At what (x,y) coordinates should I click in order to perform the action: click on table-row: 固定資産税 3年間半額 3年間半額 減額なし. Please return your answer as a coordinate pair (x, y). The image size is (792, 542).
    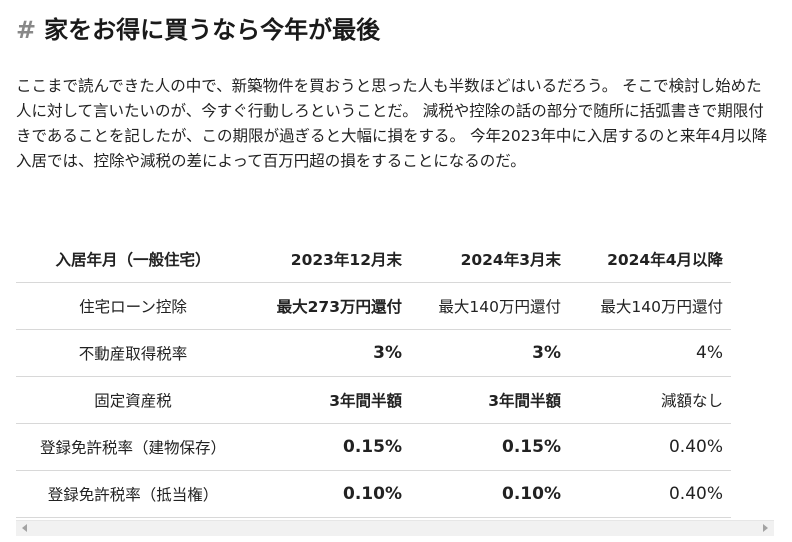
    Looking at the image, I should click on (373, 400).